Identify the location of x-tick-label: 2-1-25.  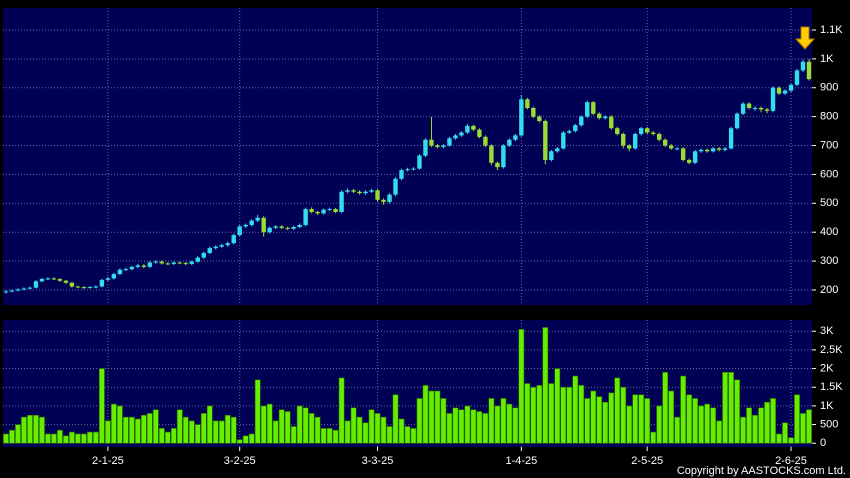
(108, 461).